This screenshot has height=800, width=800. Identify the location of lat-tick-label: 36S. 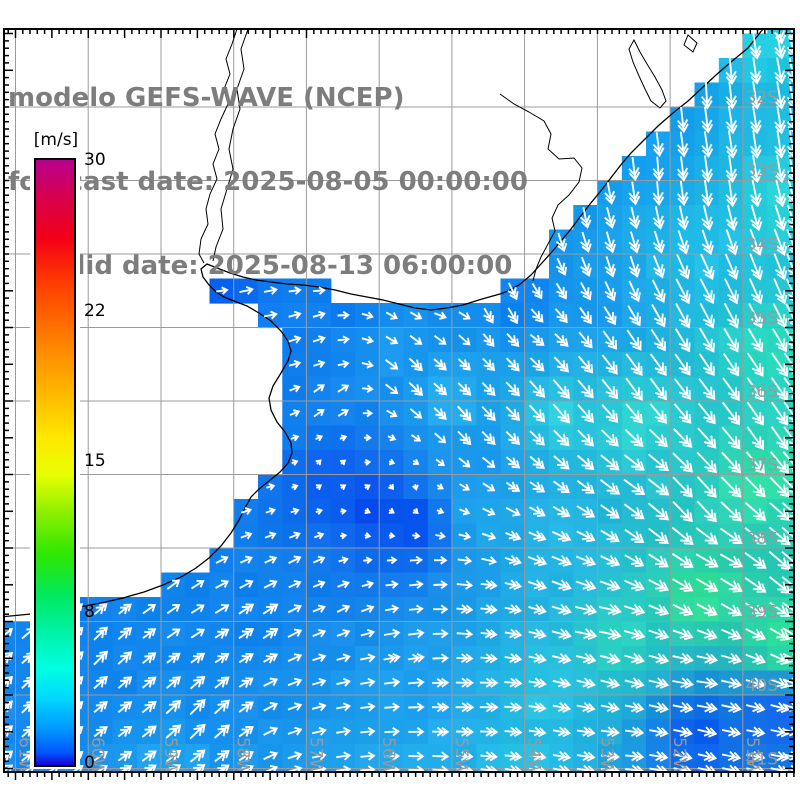
(762, 392).